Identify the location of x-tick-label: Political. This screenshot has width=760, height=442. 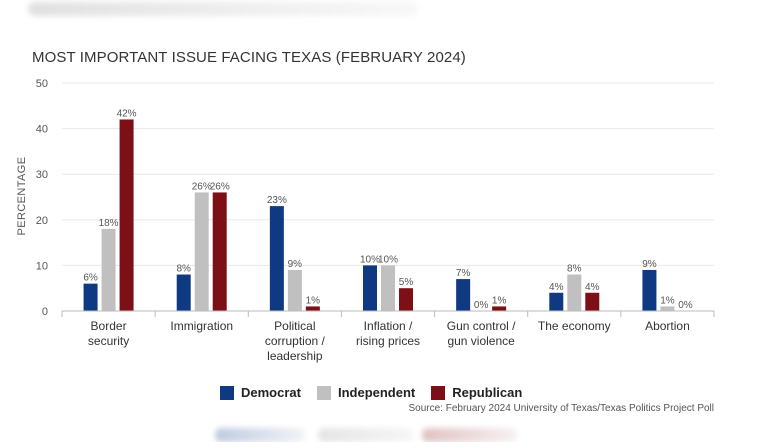
(294, 326).